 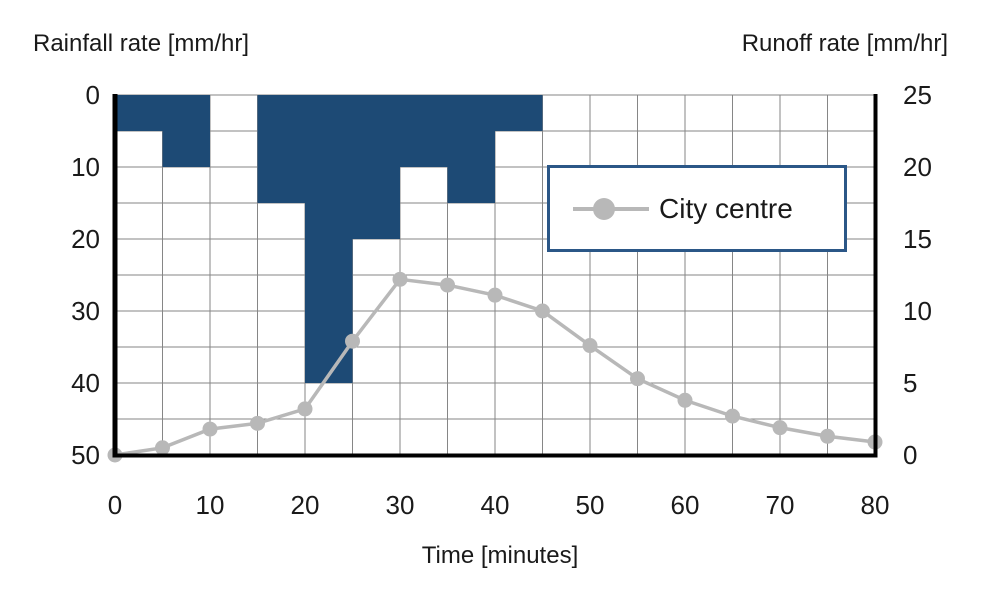 I want to click on left-axis-title: Rainfall rate [mm/hr], so click(x=141, y=43).